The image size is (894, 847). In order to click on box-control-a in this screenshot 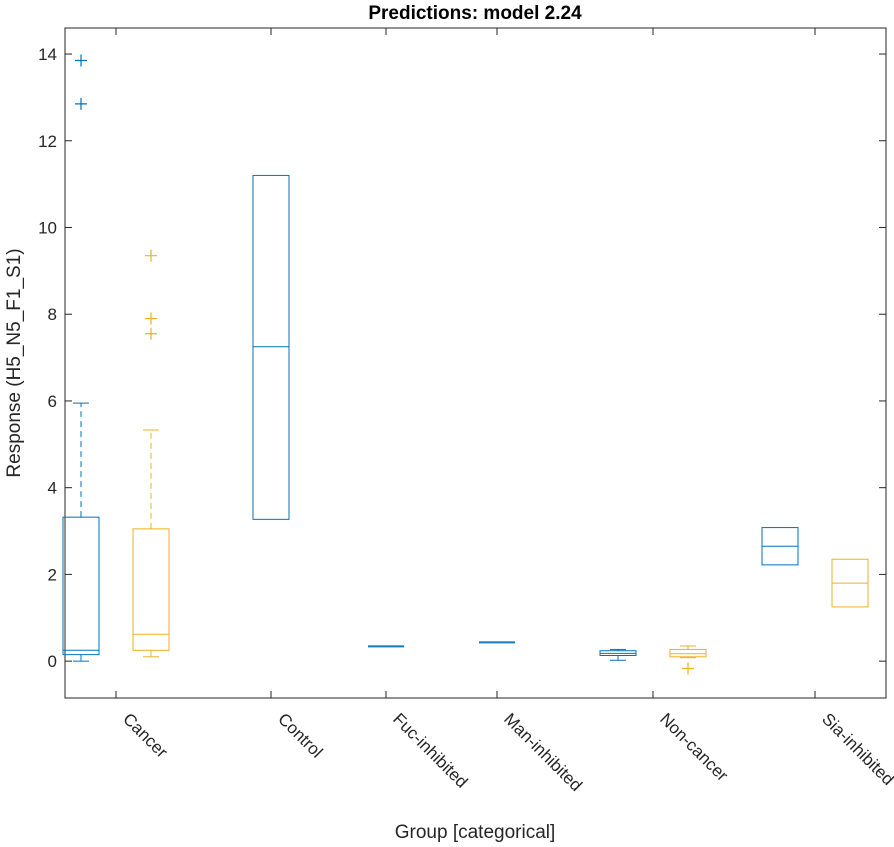, I will do `click(271, 347)`.